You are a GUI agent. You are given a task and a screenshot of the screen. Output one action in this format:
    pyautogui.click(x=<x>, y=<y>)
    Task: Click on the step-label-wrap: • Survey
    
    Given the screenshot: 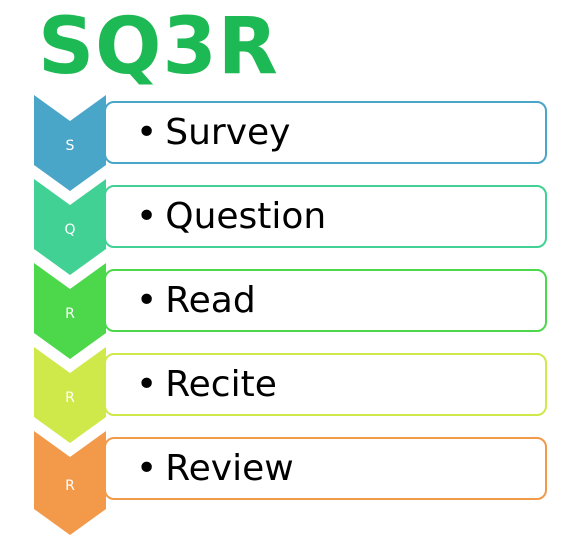 What is the action you would take?
    pyautogui.click(x=213, y=132)
    